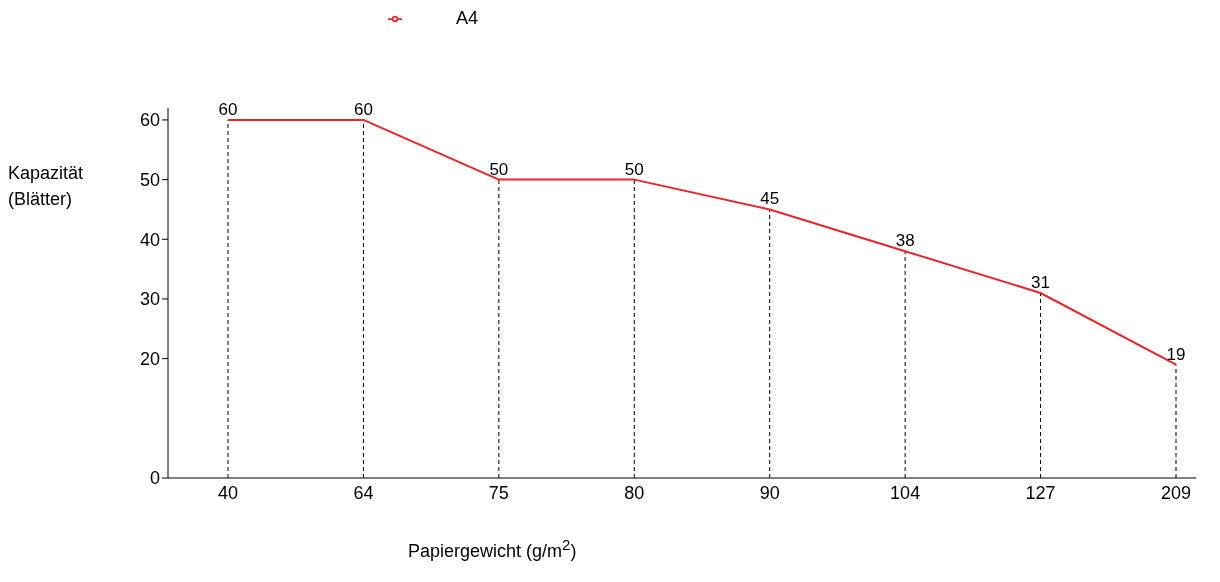 This screenshot has width=1220, height=582. Describe the element at coordinates (149, 180) in the screenshot. I see `y-tick-label: 50` at that location.